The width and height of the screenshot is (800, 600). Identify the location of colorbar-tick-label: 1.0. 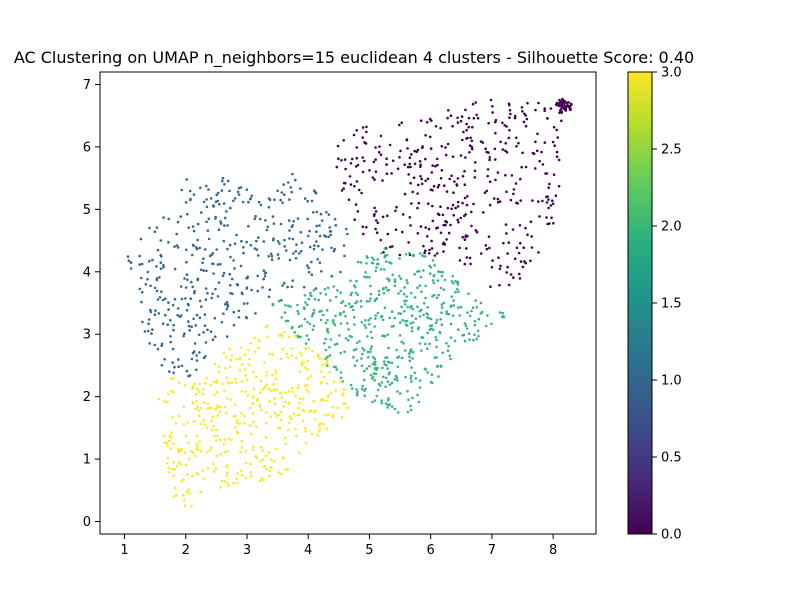
(671, 381).